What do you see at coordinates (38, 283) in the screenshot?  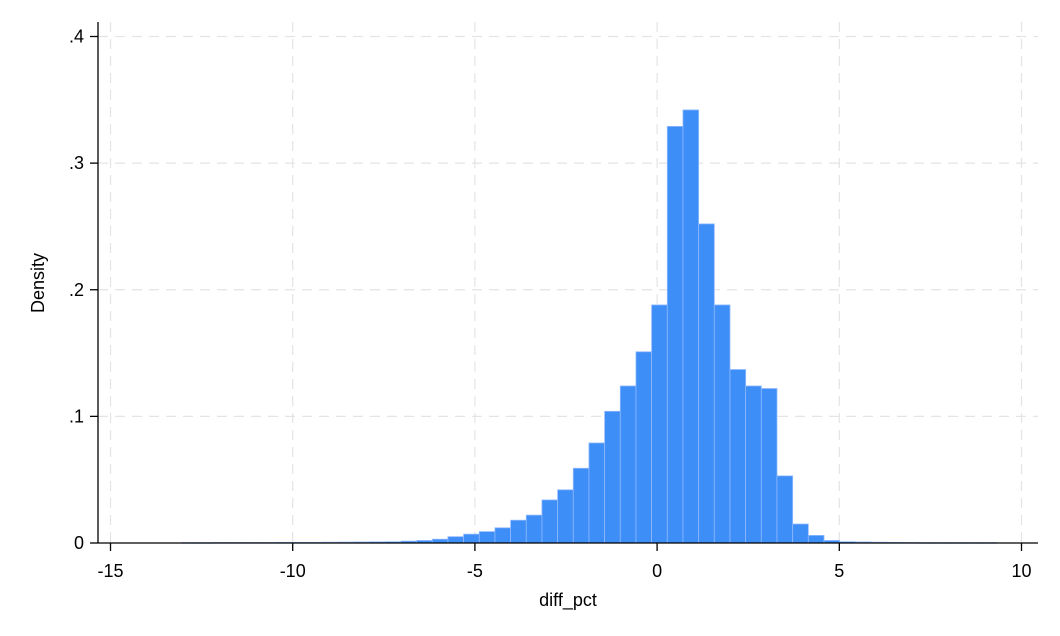 I see `y-axis-title: Density` at bounding box center [38, 283].